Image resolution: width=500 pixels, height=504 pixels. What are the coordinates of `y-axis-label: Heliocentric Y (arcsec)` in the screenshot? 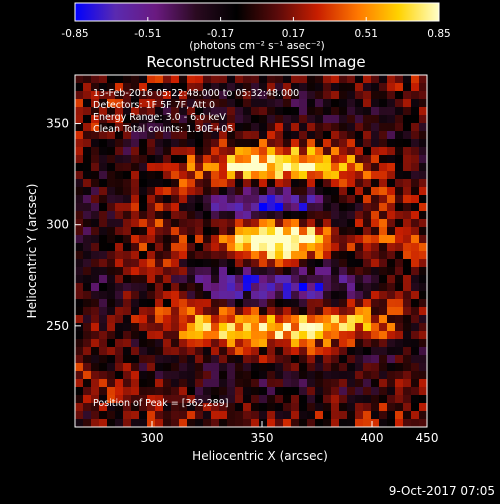 It's located at (32, 251).